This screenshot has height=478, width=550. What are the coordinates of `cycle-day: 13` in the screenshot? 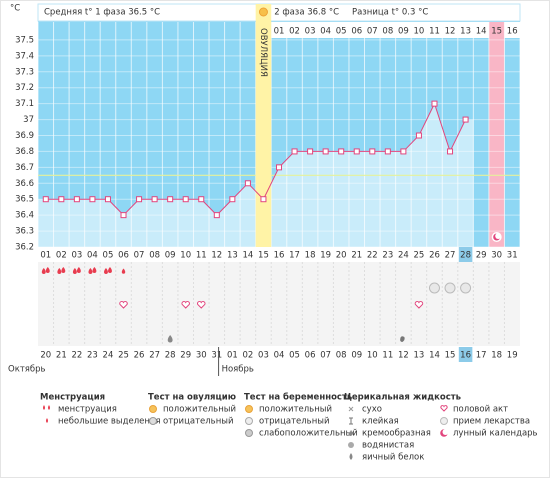 It's located at (232, 256).